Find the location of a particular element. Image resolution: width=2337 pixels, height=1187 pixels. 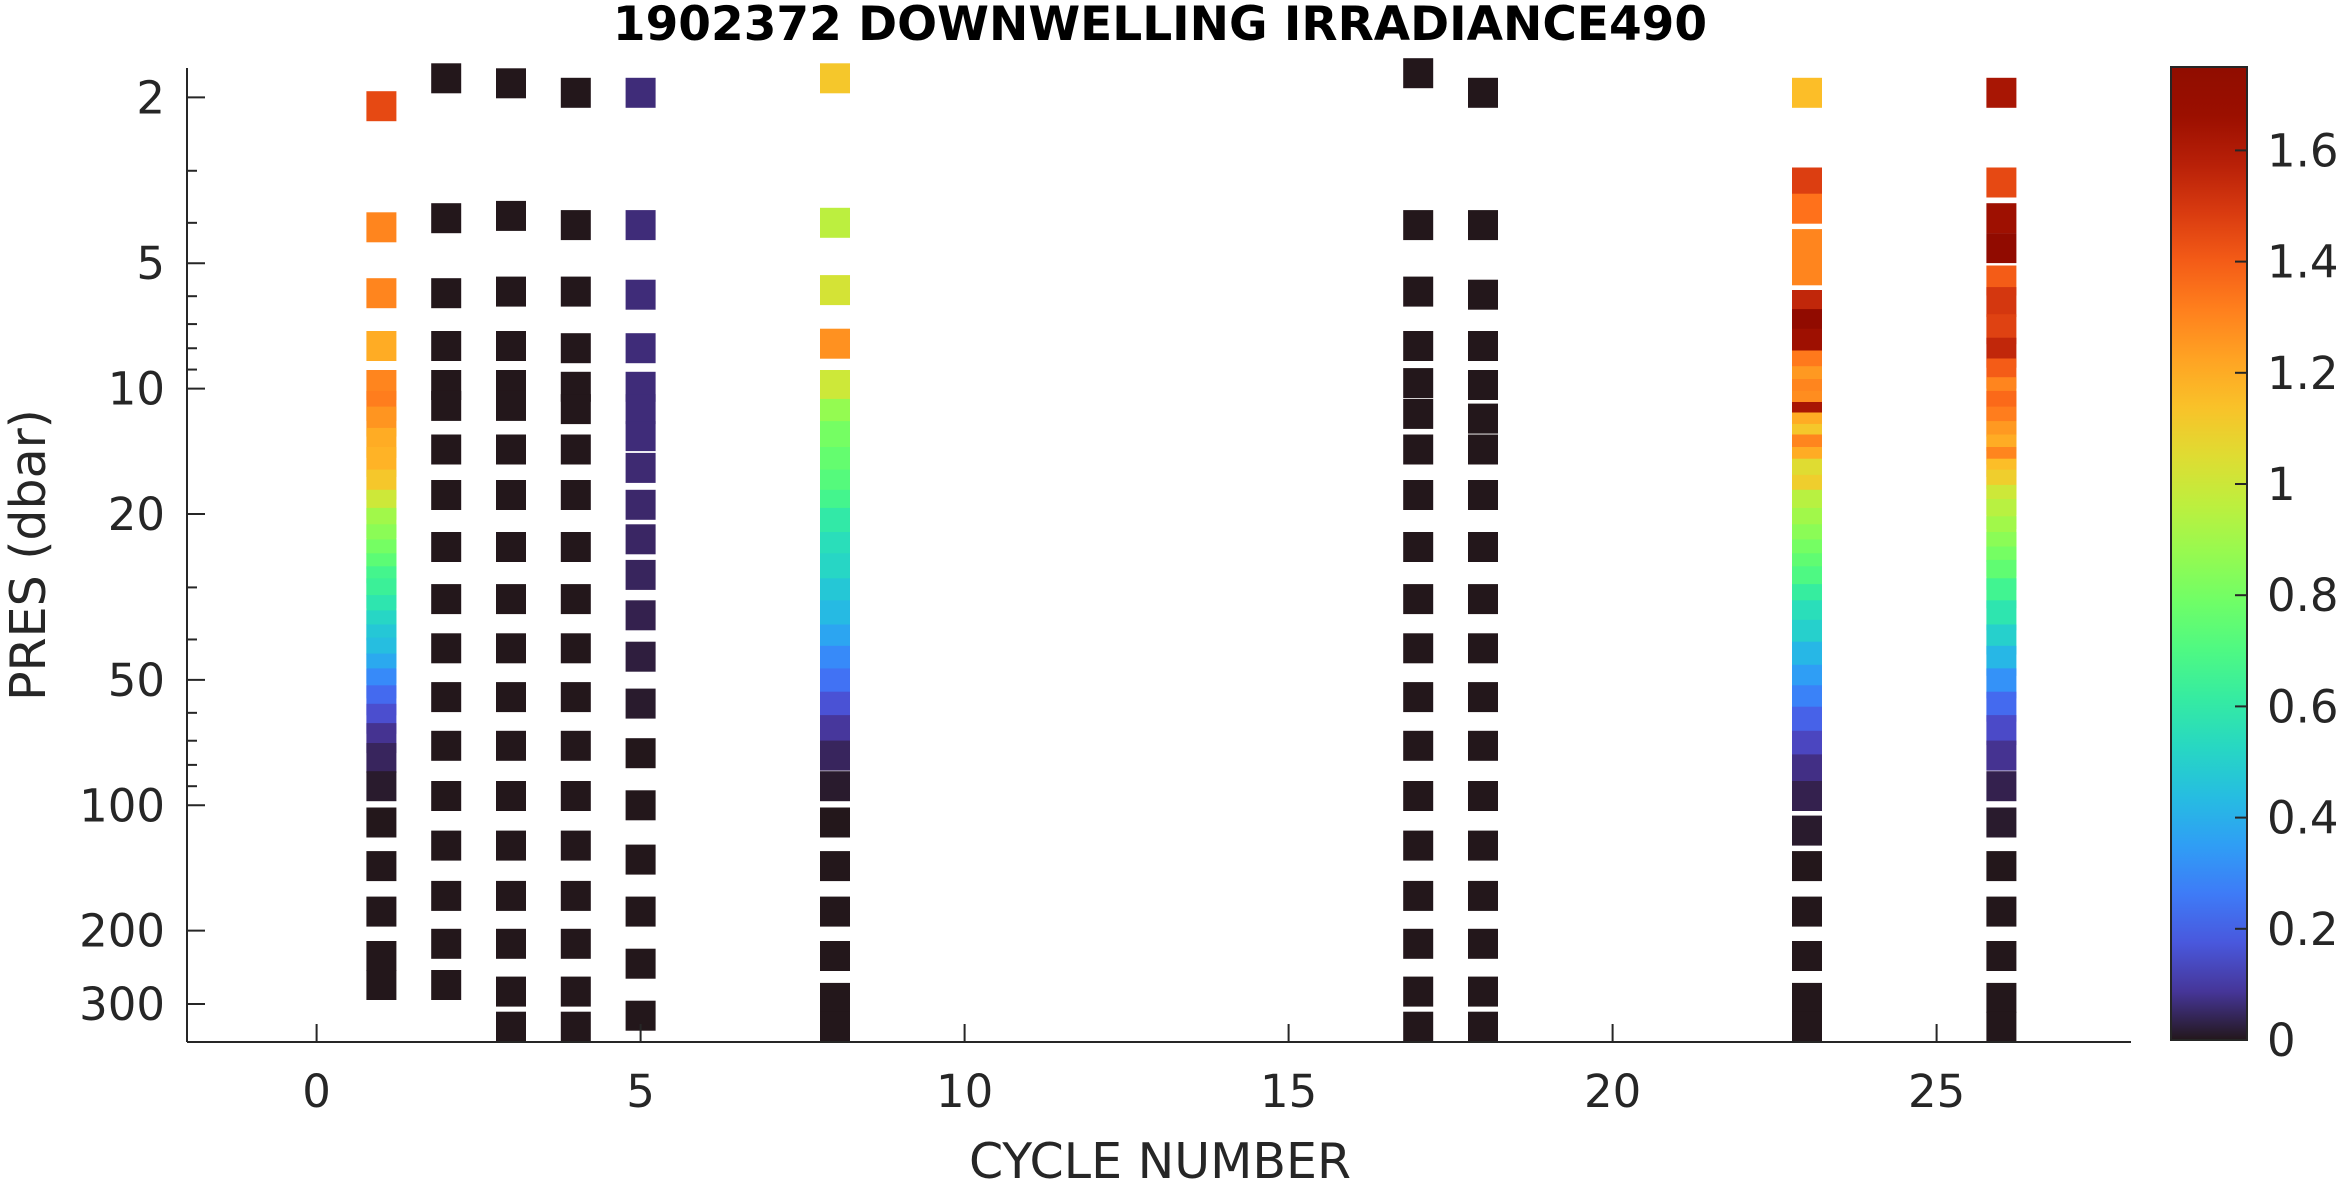

colorbar-tick-label: 0.8 is located at coordinates (2302, 595).